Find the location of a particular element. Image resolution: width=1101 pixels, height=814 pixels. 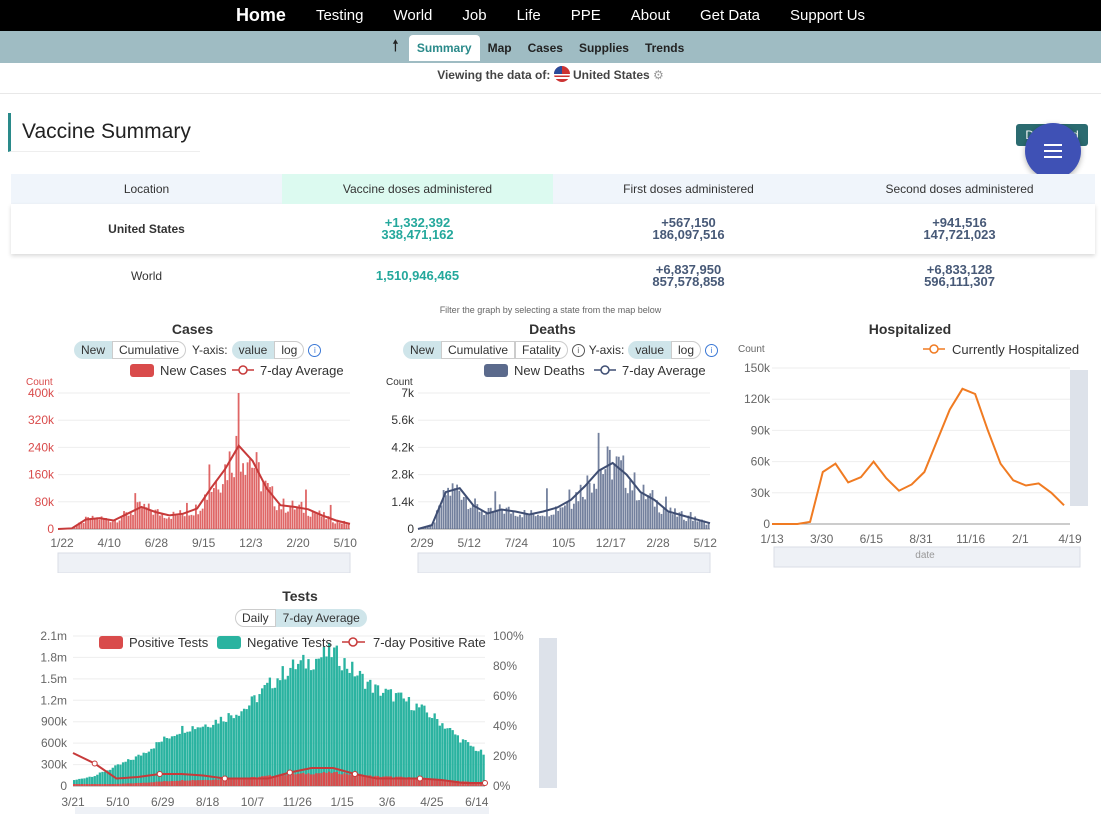

viewing-country: United States is located at coordinates (611, 75).